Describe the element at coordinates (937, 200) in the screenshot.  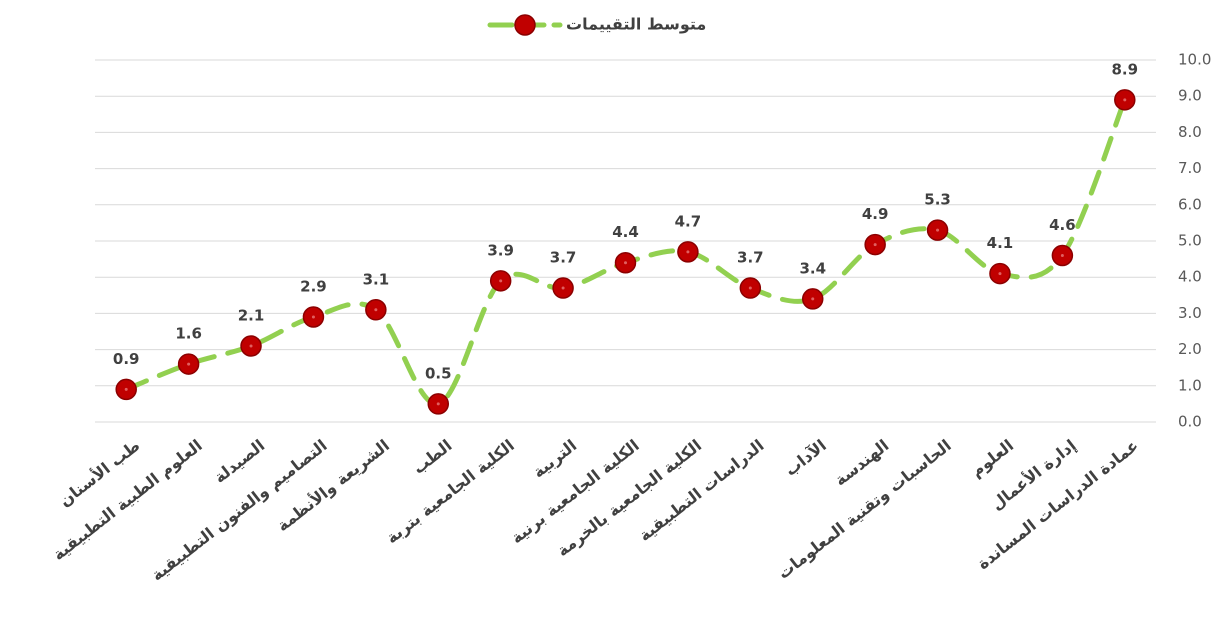
I see `data-label: 5.3` at that location.